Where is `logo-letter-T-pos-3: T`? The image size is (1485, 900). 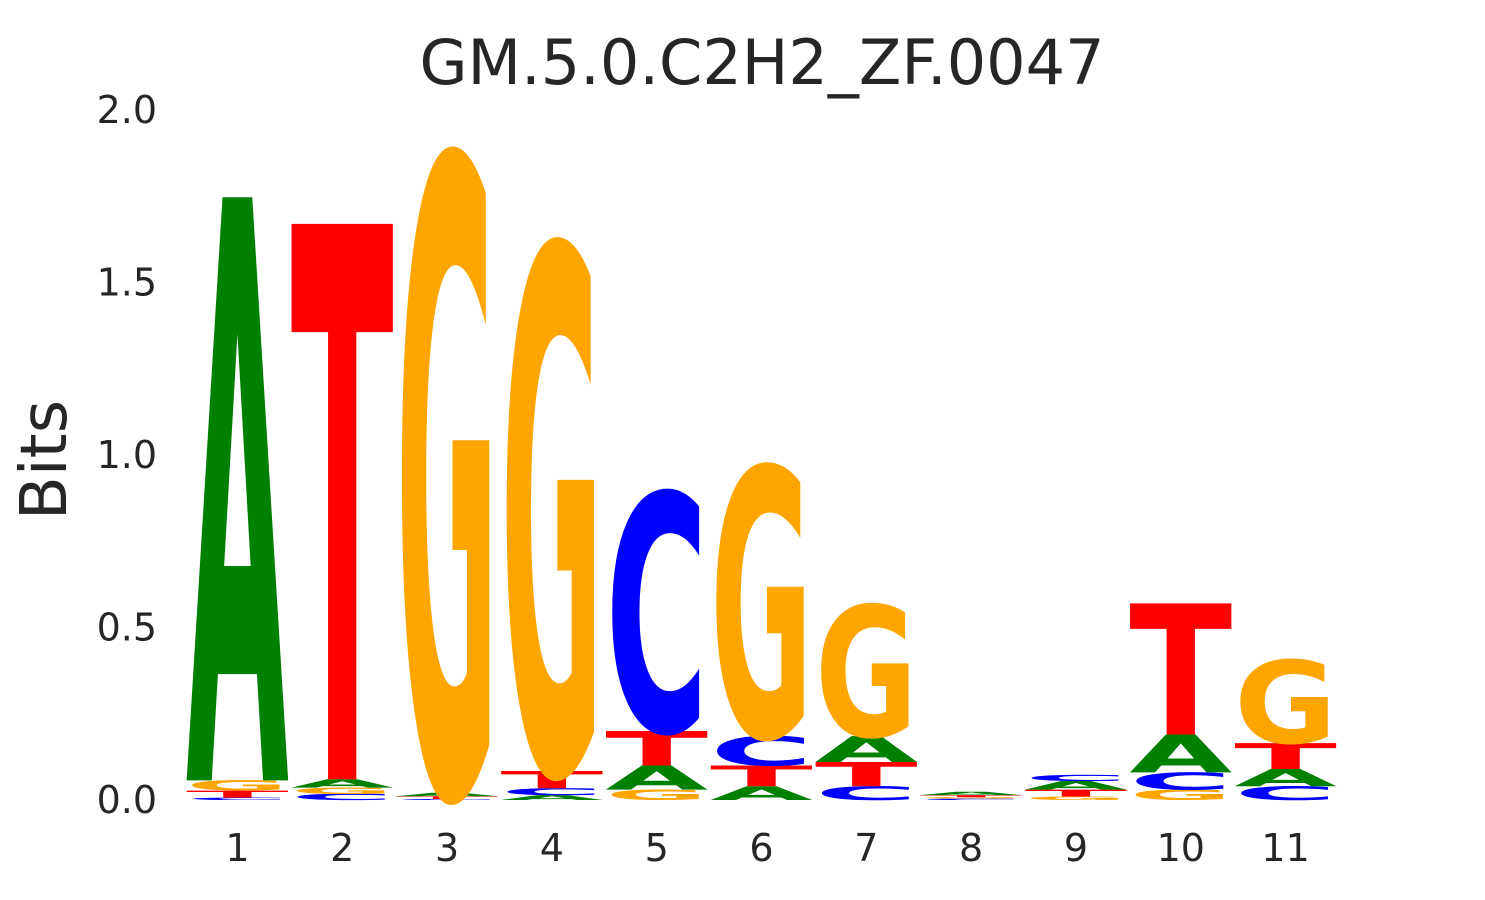
logo-letter-T-pos-3: T is located at coordinates (447, 797).